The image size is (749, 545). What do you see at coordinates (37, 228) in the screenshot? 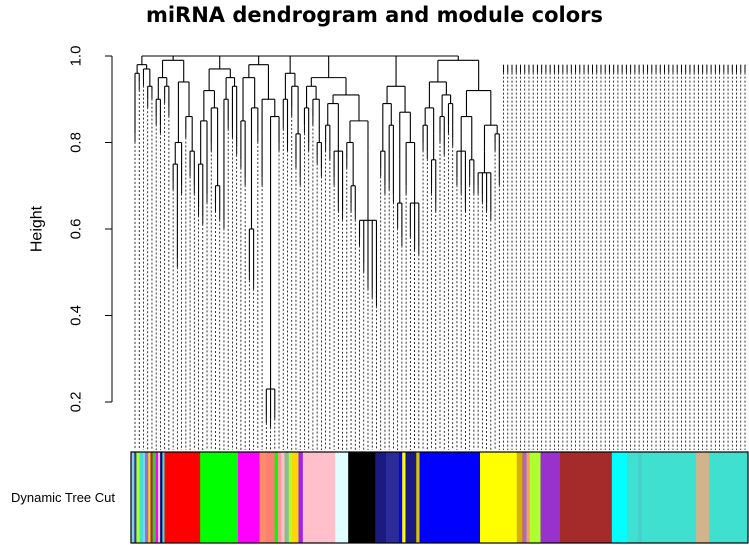
I see `y-axis-title: Height` at bounding box center [37, 228].